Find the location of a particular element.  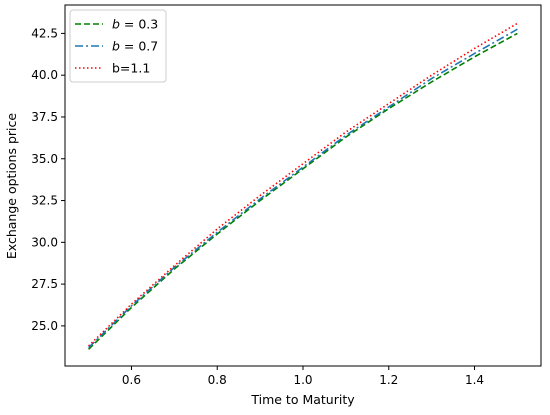

y-tick-label: 25.0 is located at coordinates (44, 326).